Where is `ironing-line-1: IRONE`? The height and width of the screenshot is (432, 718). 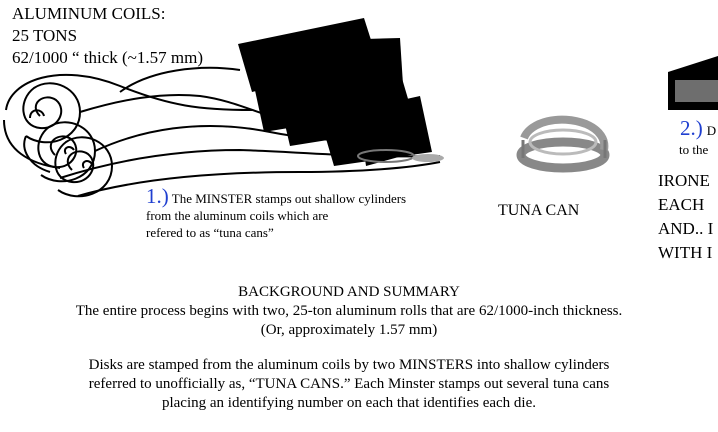
ironing-line-1: IRONE is located at coordinates (684, 180).